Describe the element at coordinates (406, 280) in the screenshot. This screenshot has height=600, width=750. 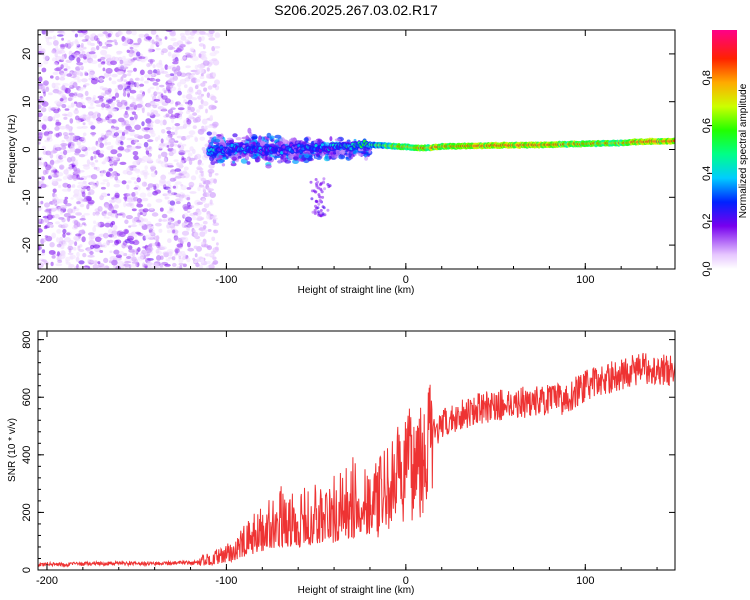
I see `spectrogram-x-tick-label: 0` at that location.